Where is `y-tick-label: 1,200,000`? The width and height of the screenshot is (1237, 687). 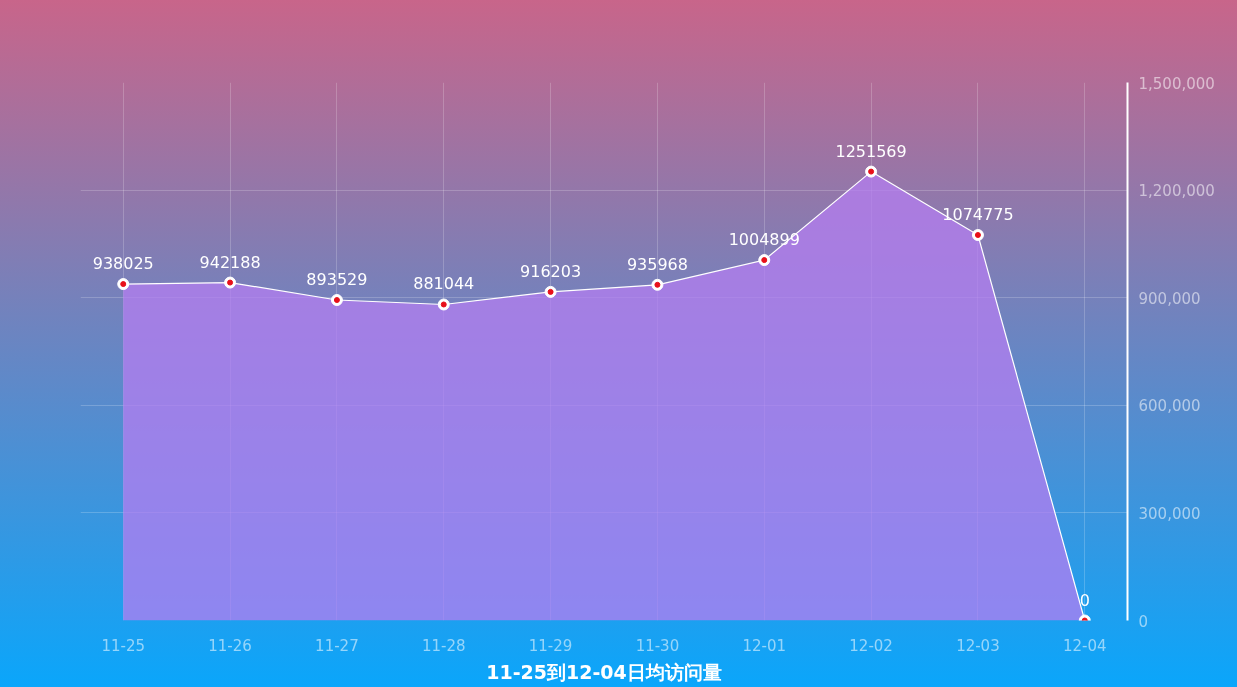 y-tick-label: 1,200,000 is located at coordinates (1176, 191).